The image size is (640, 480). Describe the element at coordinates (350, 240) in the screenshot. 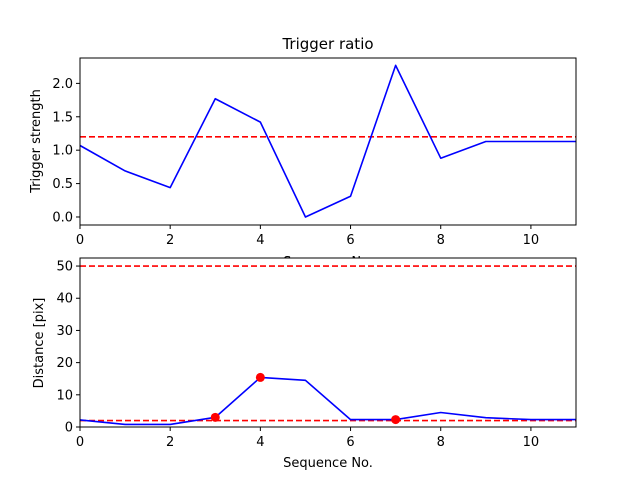

I see `top-x-tick-label: 6` at that location.